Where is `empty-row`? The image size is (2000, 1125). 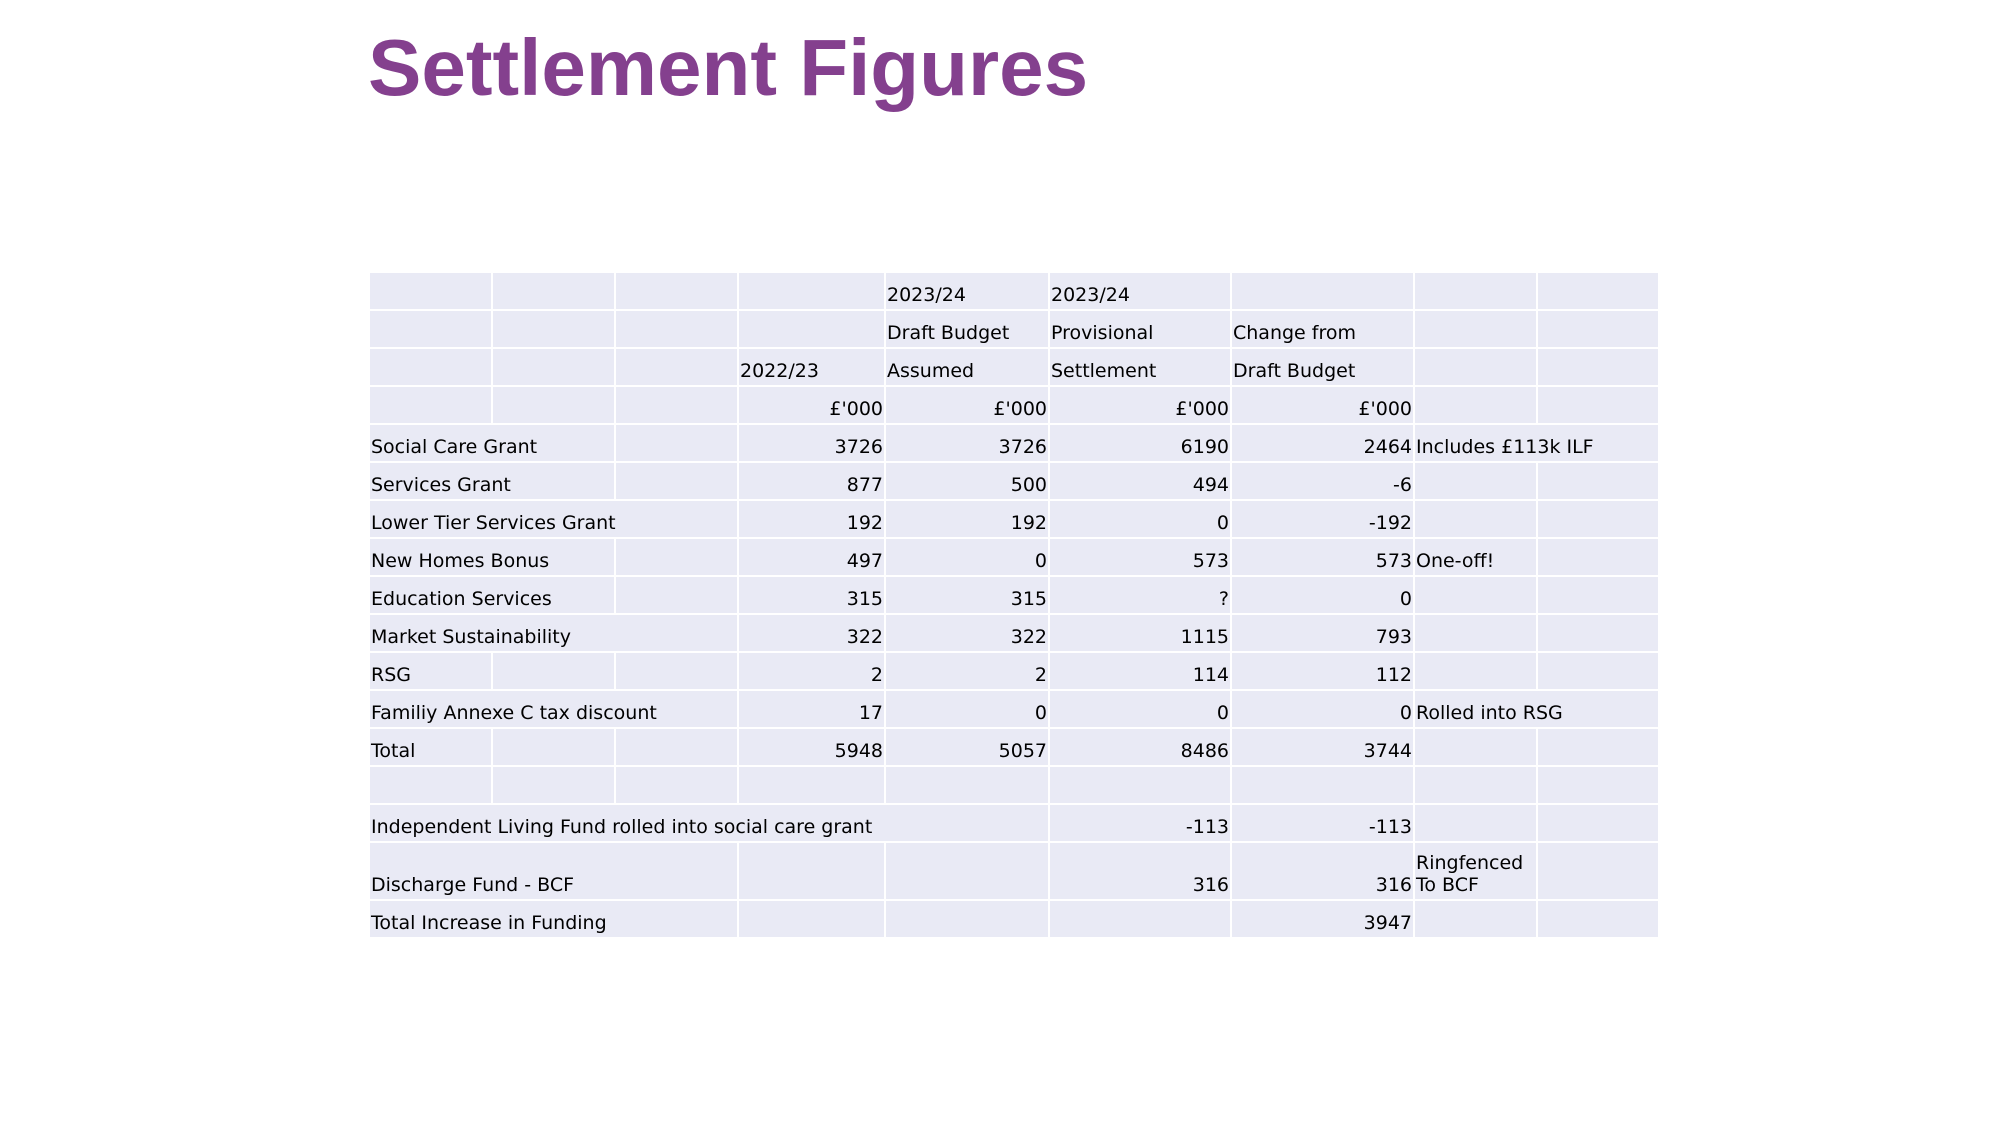
empty-row is located at coordinates (1014, 785).